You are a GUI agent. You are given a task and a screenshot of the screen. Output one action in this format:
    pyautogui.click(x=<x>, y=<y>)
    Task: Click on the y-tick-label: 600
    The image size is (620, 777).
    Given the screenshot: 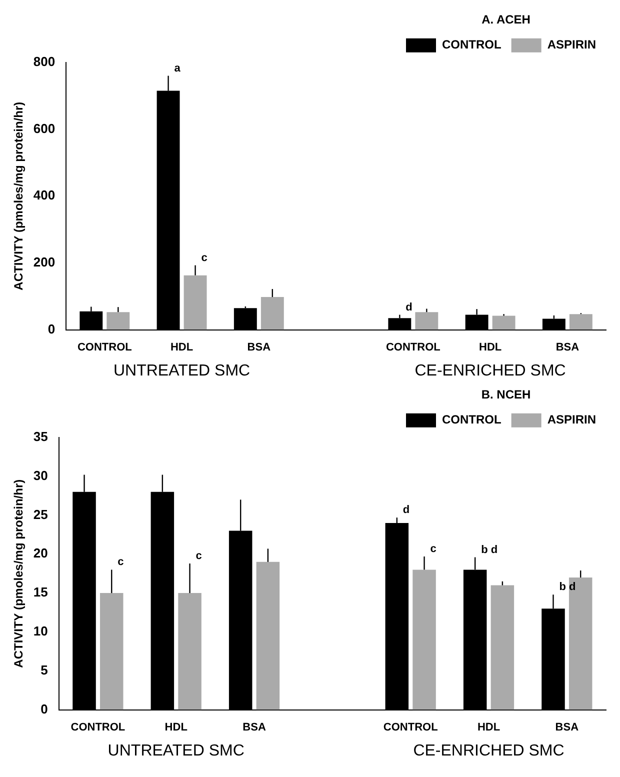 What is the action you would take?
    pyautogui.click(x=44, y=128)
    